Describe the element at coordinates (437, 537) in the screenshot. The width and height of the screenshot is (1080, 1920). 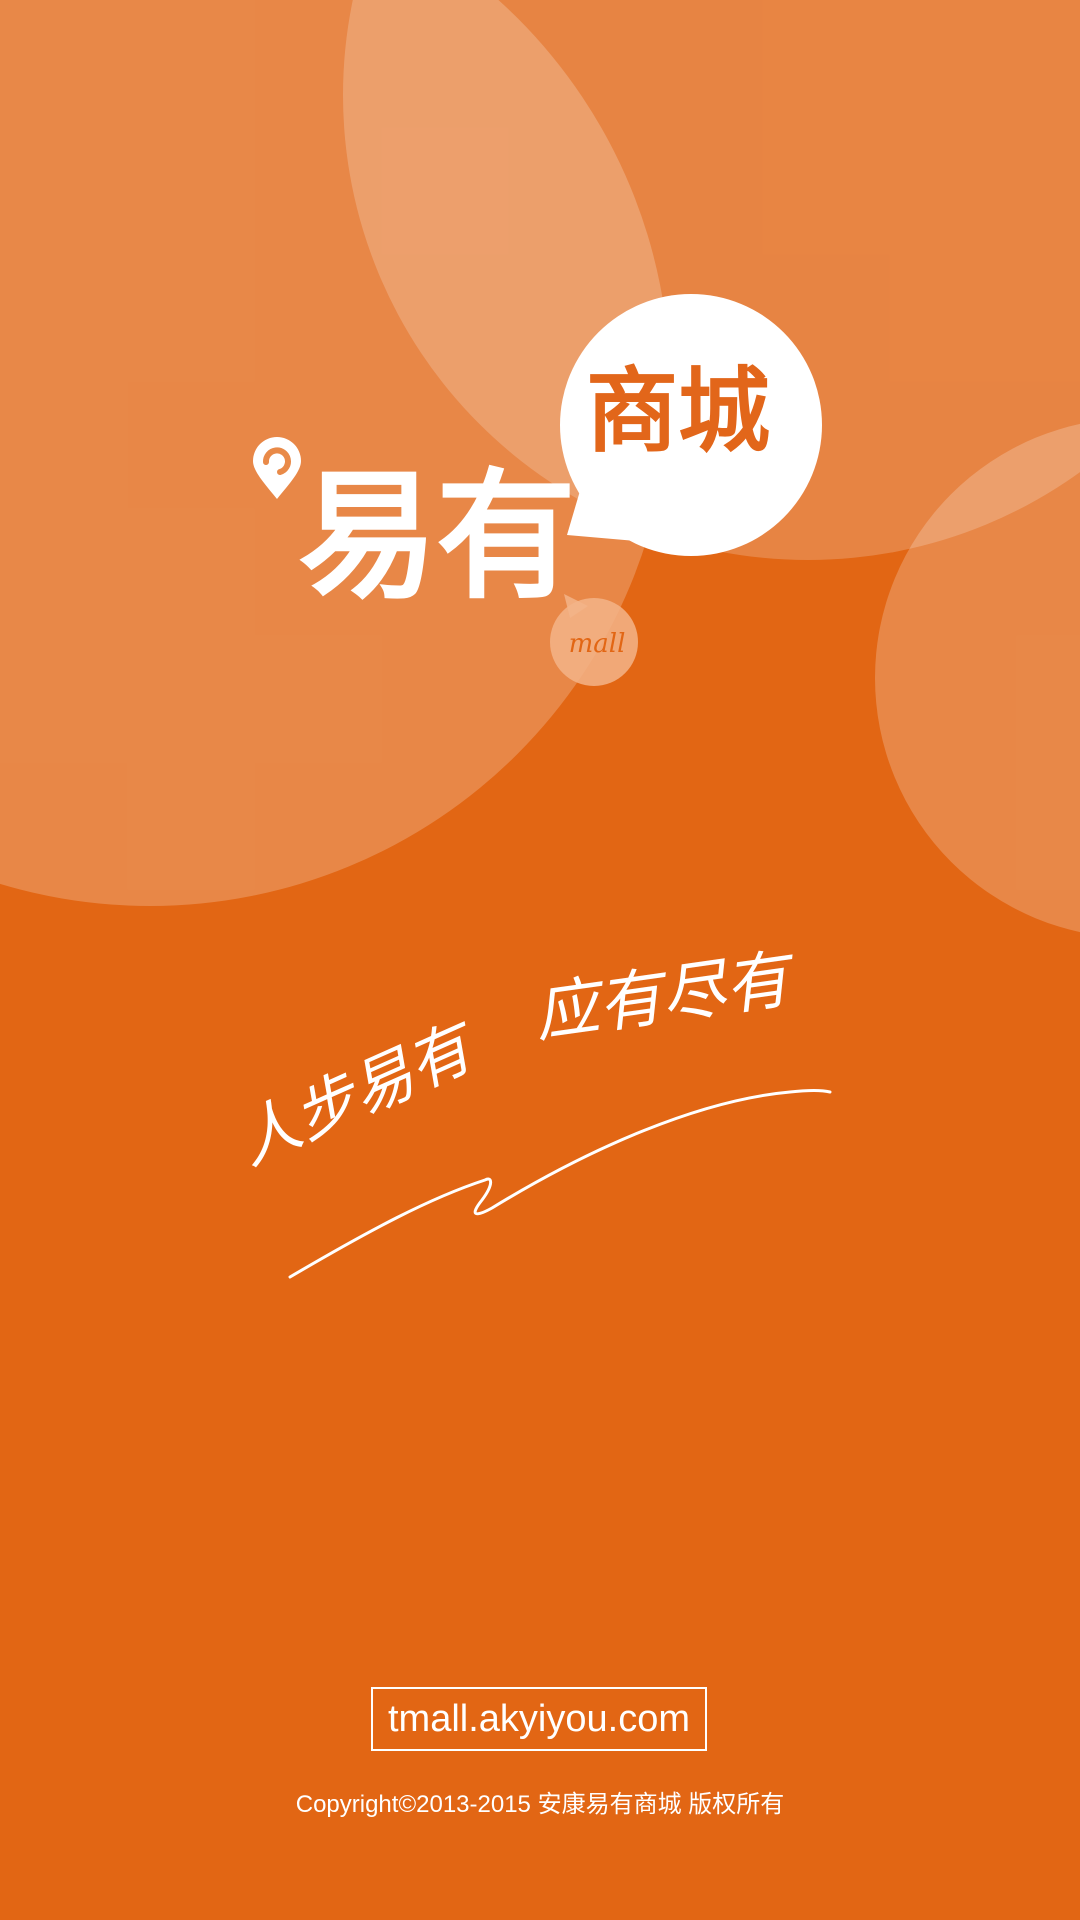
I see `brand-name: 易有` at that location.